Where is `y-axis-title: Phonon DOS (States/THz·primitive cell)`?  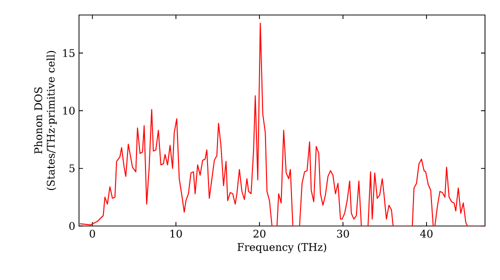 y-axis-title: Phonon DOS (States/THz·primitive cell) is located at coordinates (45, 120).